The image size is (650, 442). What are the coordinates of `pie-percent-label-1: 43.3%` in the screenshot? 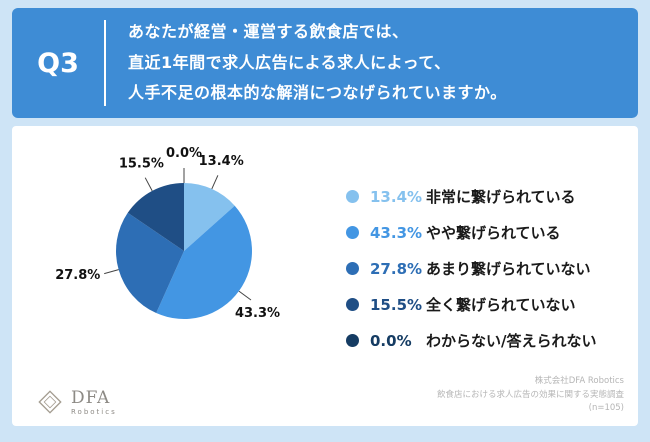 It's located at (257, 313).